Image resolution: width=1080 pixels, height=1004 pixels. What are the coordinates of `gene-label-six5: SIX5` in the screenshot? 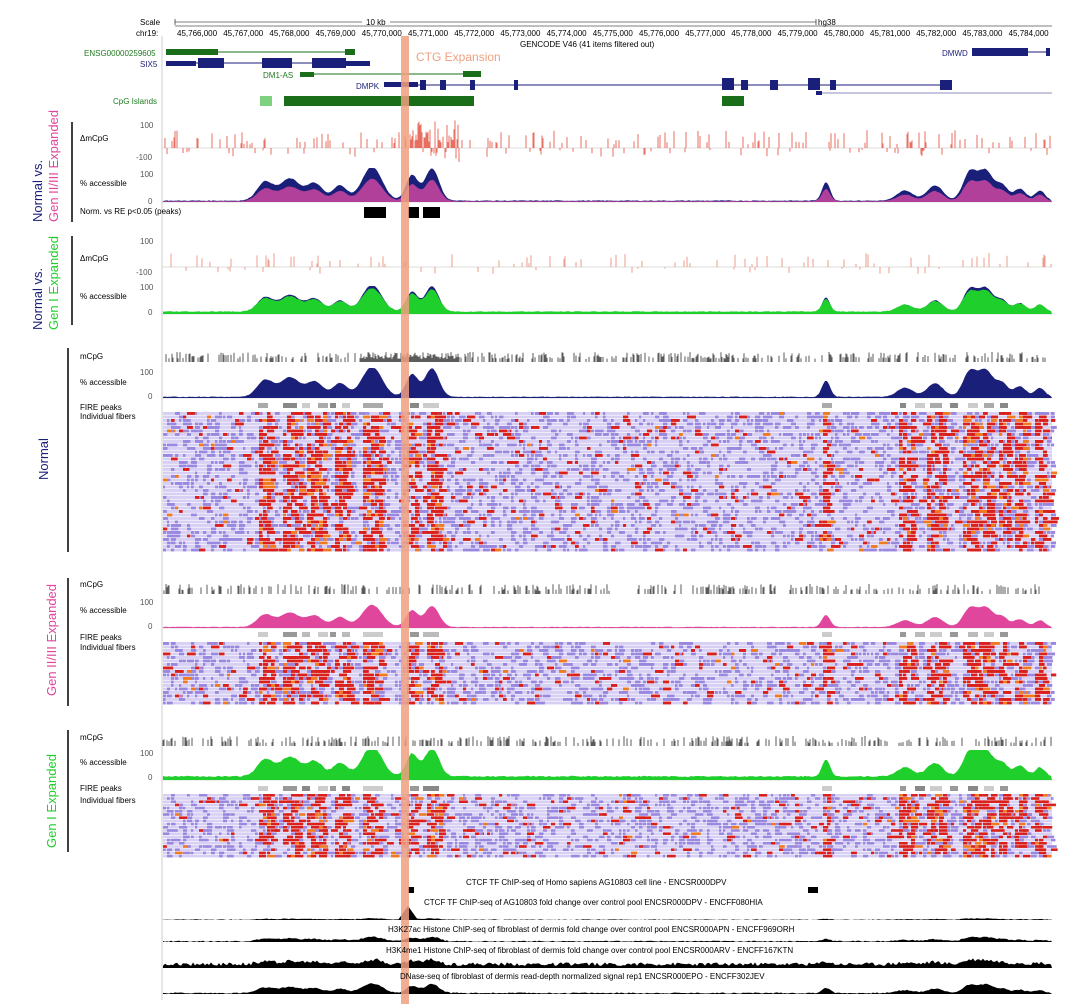 It's located at (149, 64).